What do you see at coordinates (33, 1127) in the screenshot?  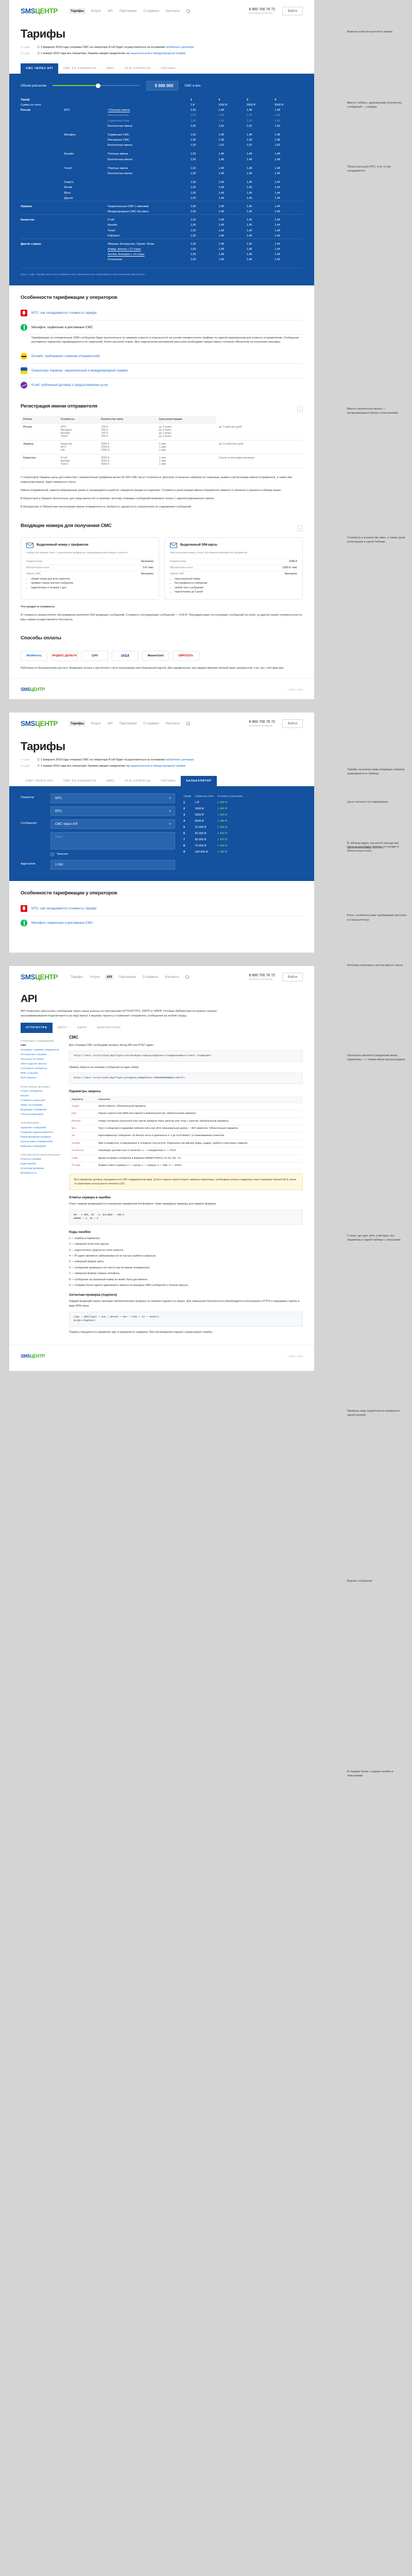 I see `api-side-link: Удаление сообщений` at bounding box center [33, 1127].